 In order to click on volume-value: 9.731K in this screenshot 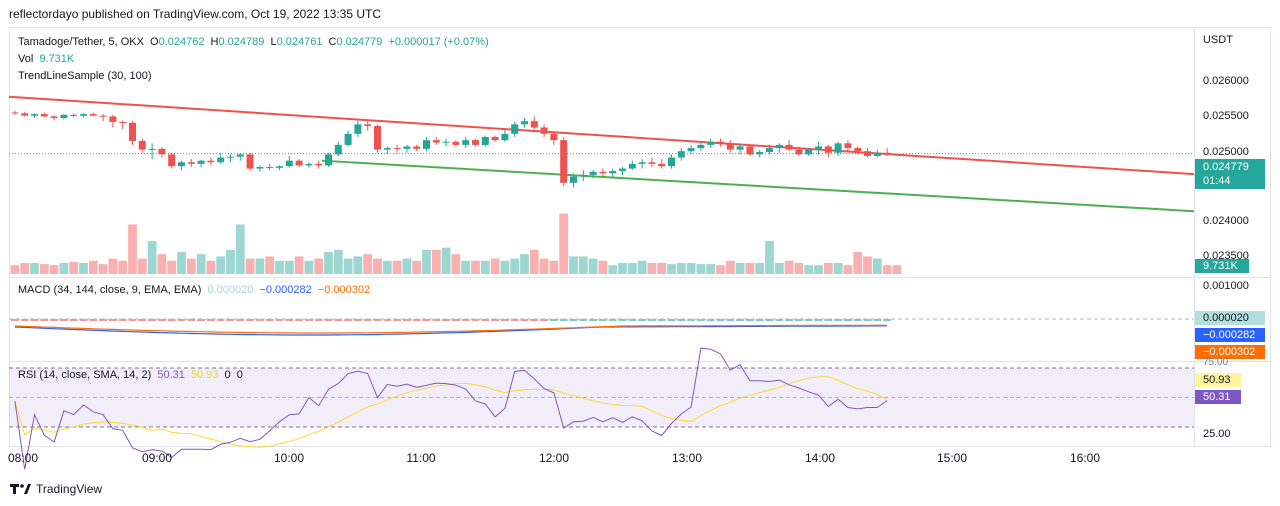, I will do `click(57, 59)`.